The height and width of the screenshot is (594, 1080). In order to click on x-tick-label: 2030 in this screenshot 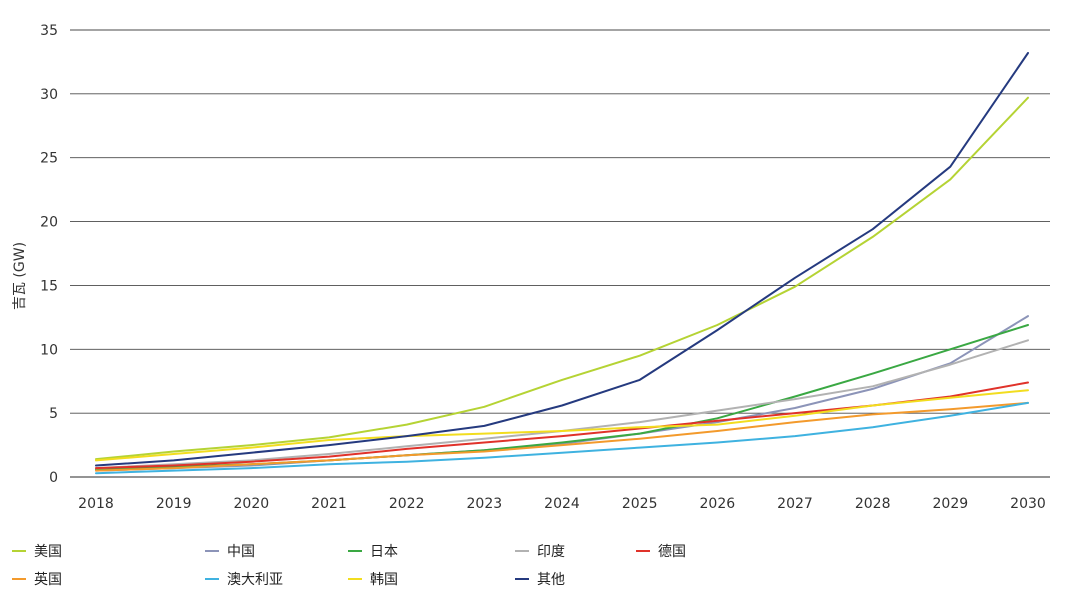, I will do `click(1028, 504)`.